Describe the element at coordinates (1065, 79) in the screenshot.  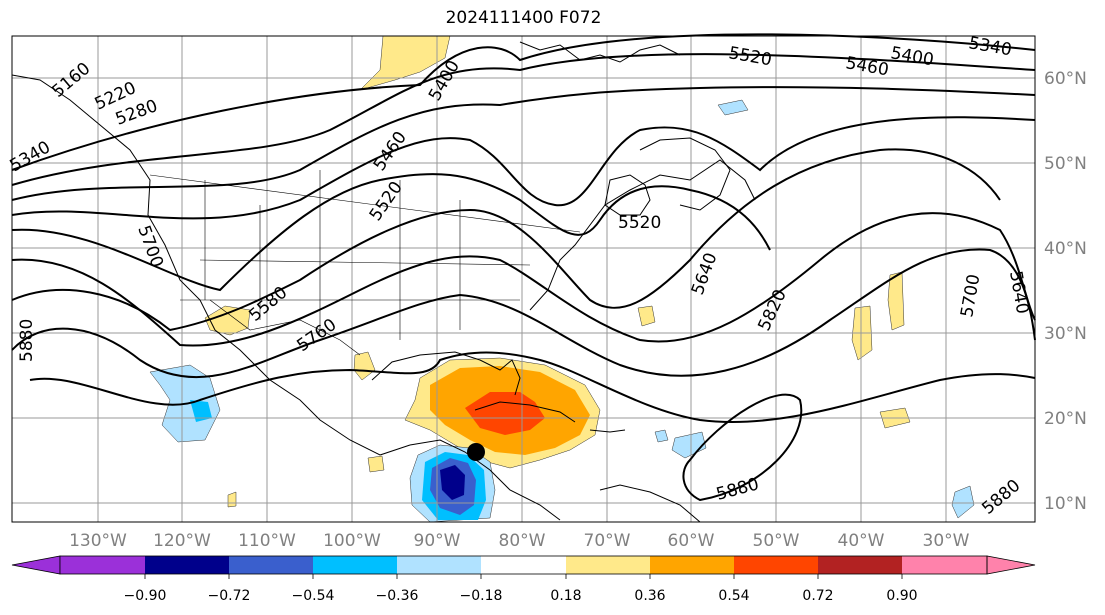
I see `lat-label: 60°N` at that location.